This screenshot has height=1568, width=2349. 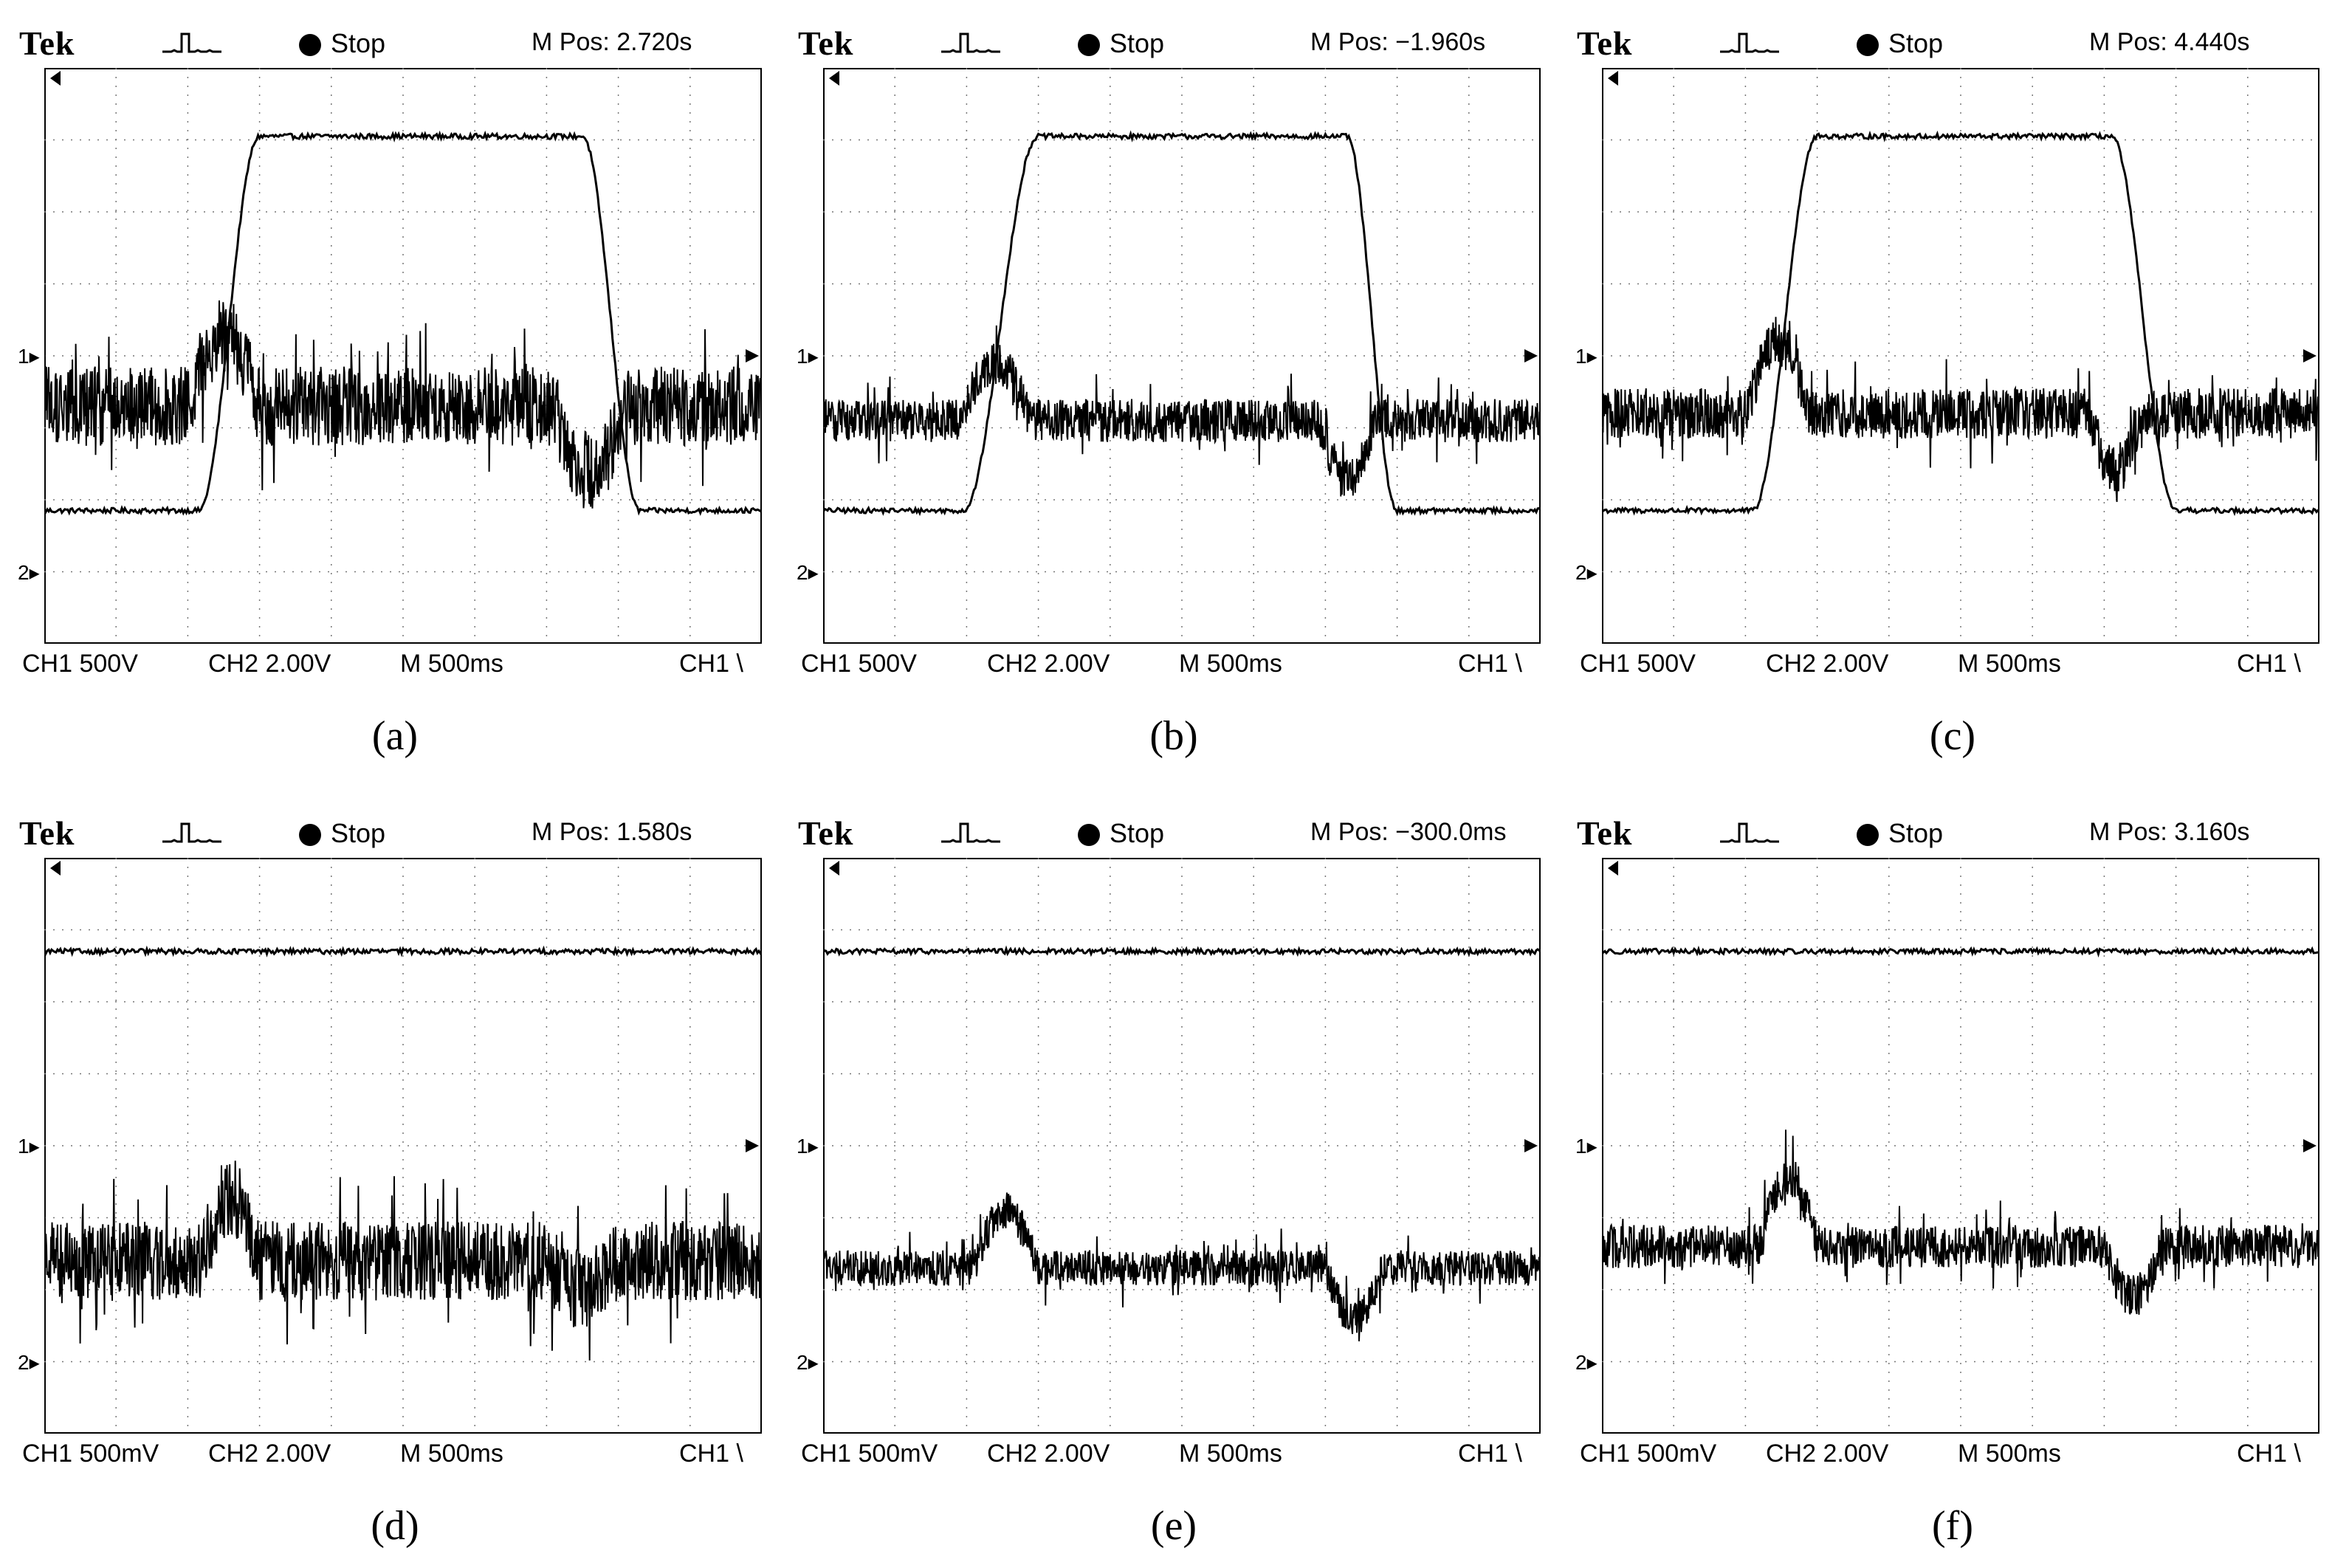 What do you see at coordinates (1952, 41) in the screenshot?
I see `scope-header: Tek Stop M Pos: 4.440s` at bounding box center [1952, 41].